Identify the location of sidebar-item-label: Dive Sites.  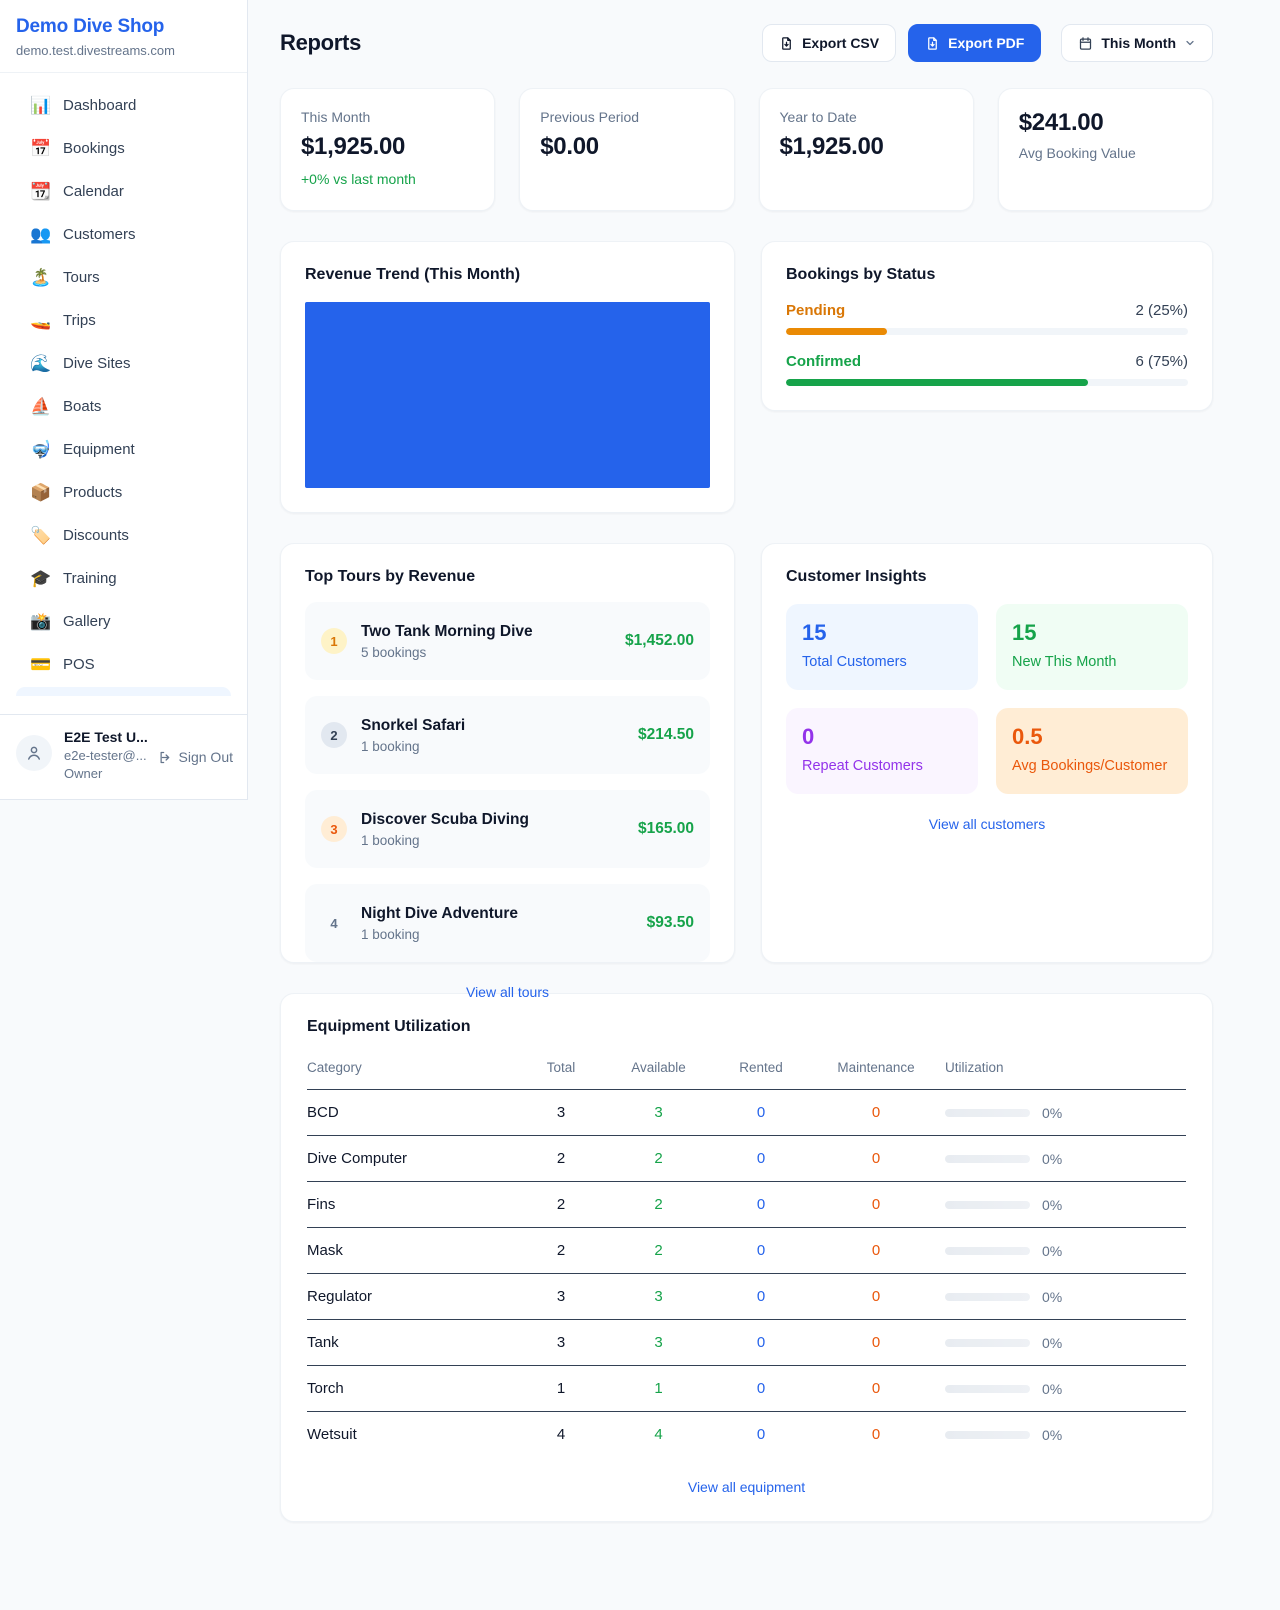
(97, 363).